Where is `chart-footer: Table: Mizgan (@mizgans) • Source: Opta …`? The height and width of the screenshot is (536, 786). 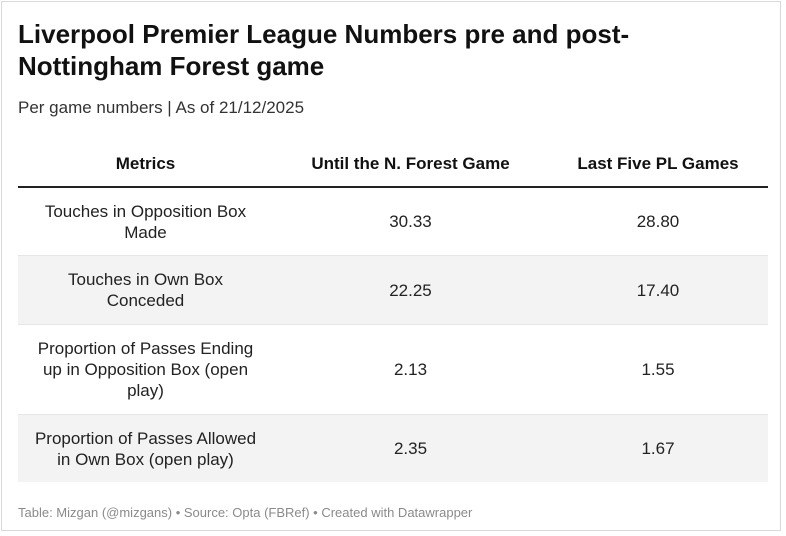
chart-footer: Table: Mizgan (@mizgans) • Source: Opta … is located at coordinates (245, 512).